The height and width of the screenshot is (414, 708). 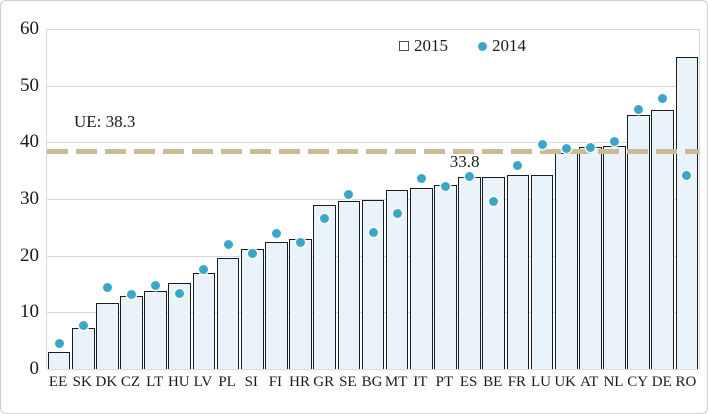 What do you see at coordinates (663, 239) in the screenshot?
I see `bar-DE` at bounding box center [663, 239].